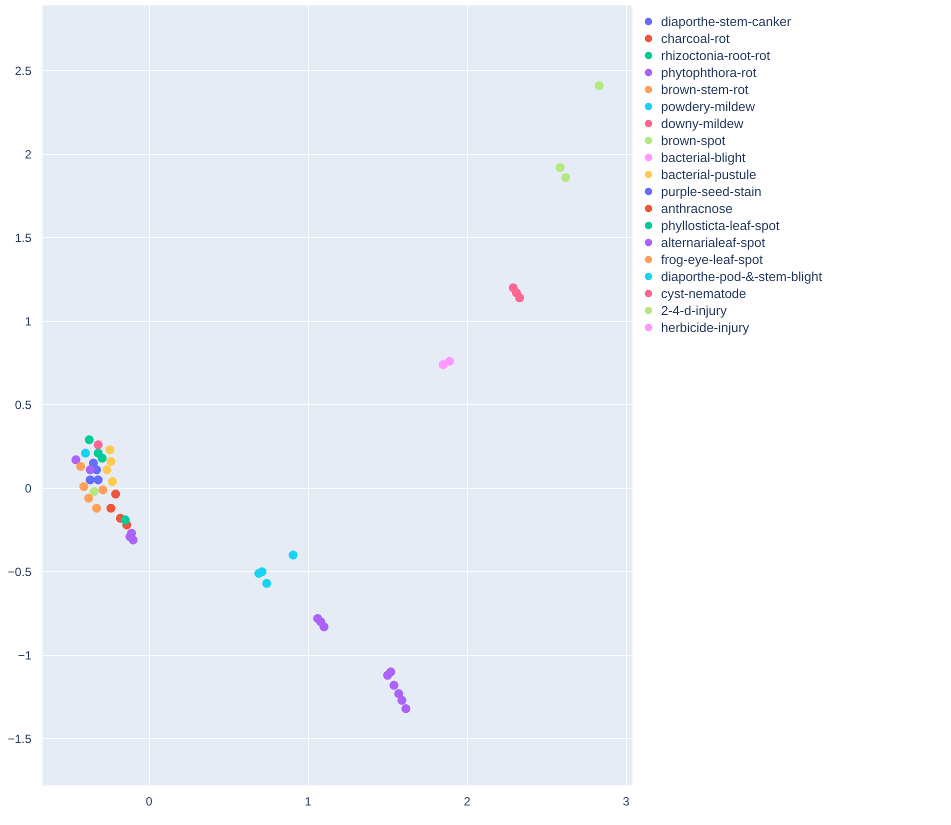 The image size is (951, 825). I want to click on y-tick-label: −1, so click(25, 655).